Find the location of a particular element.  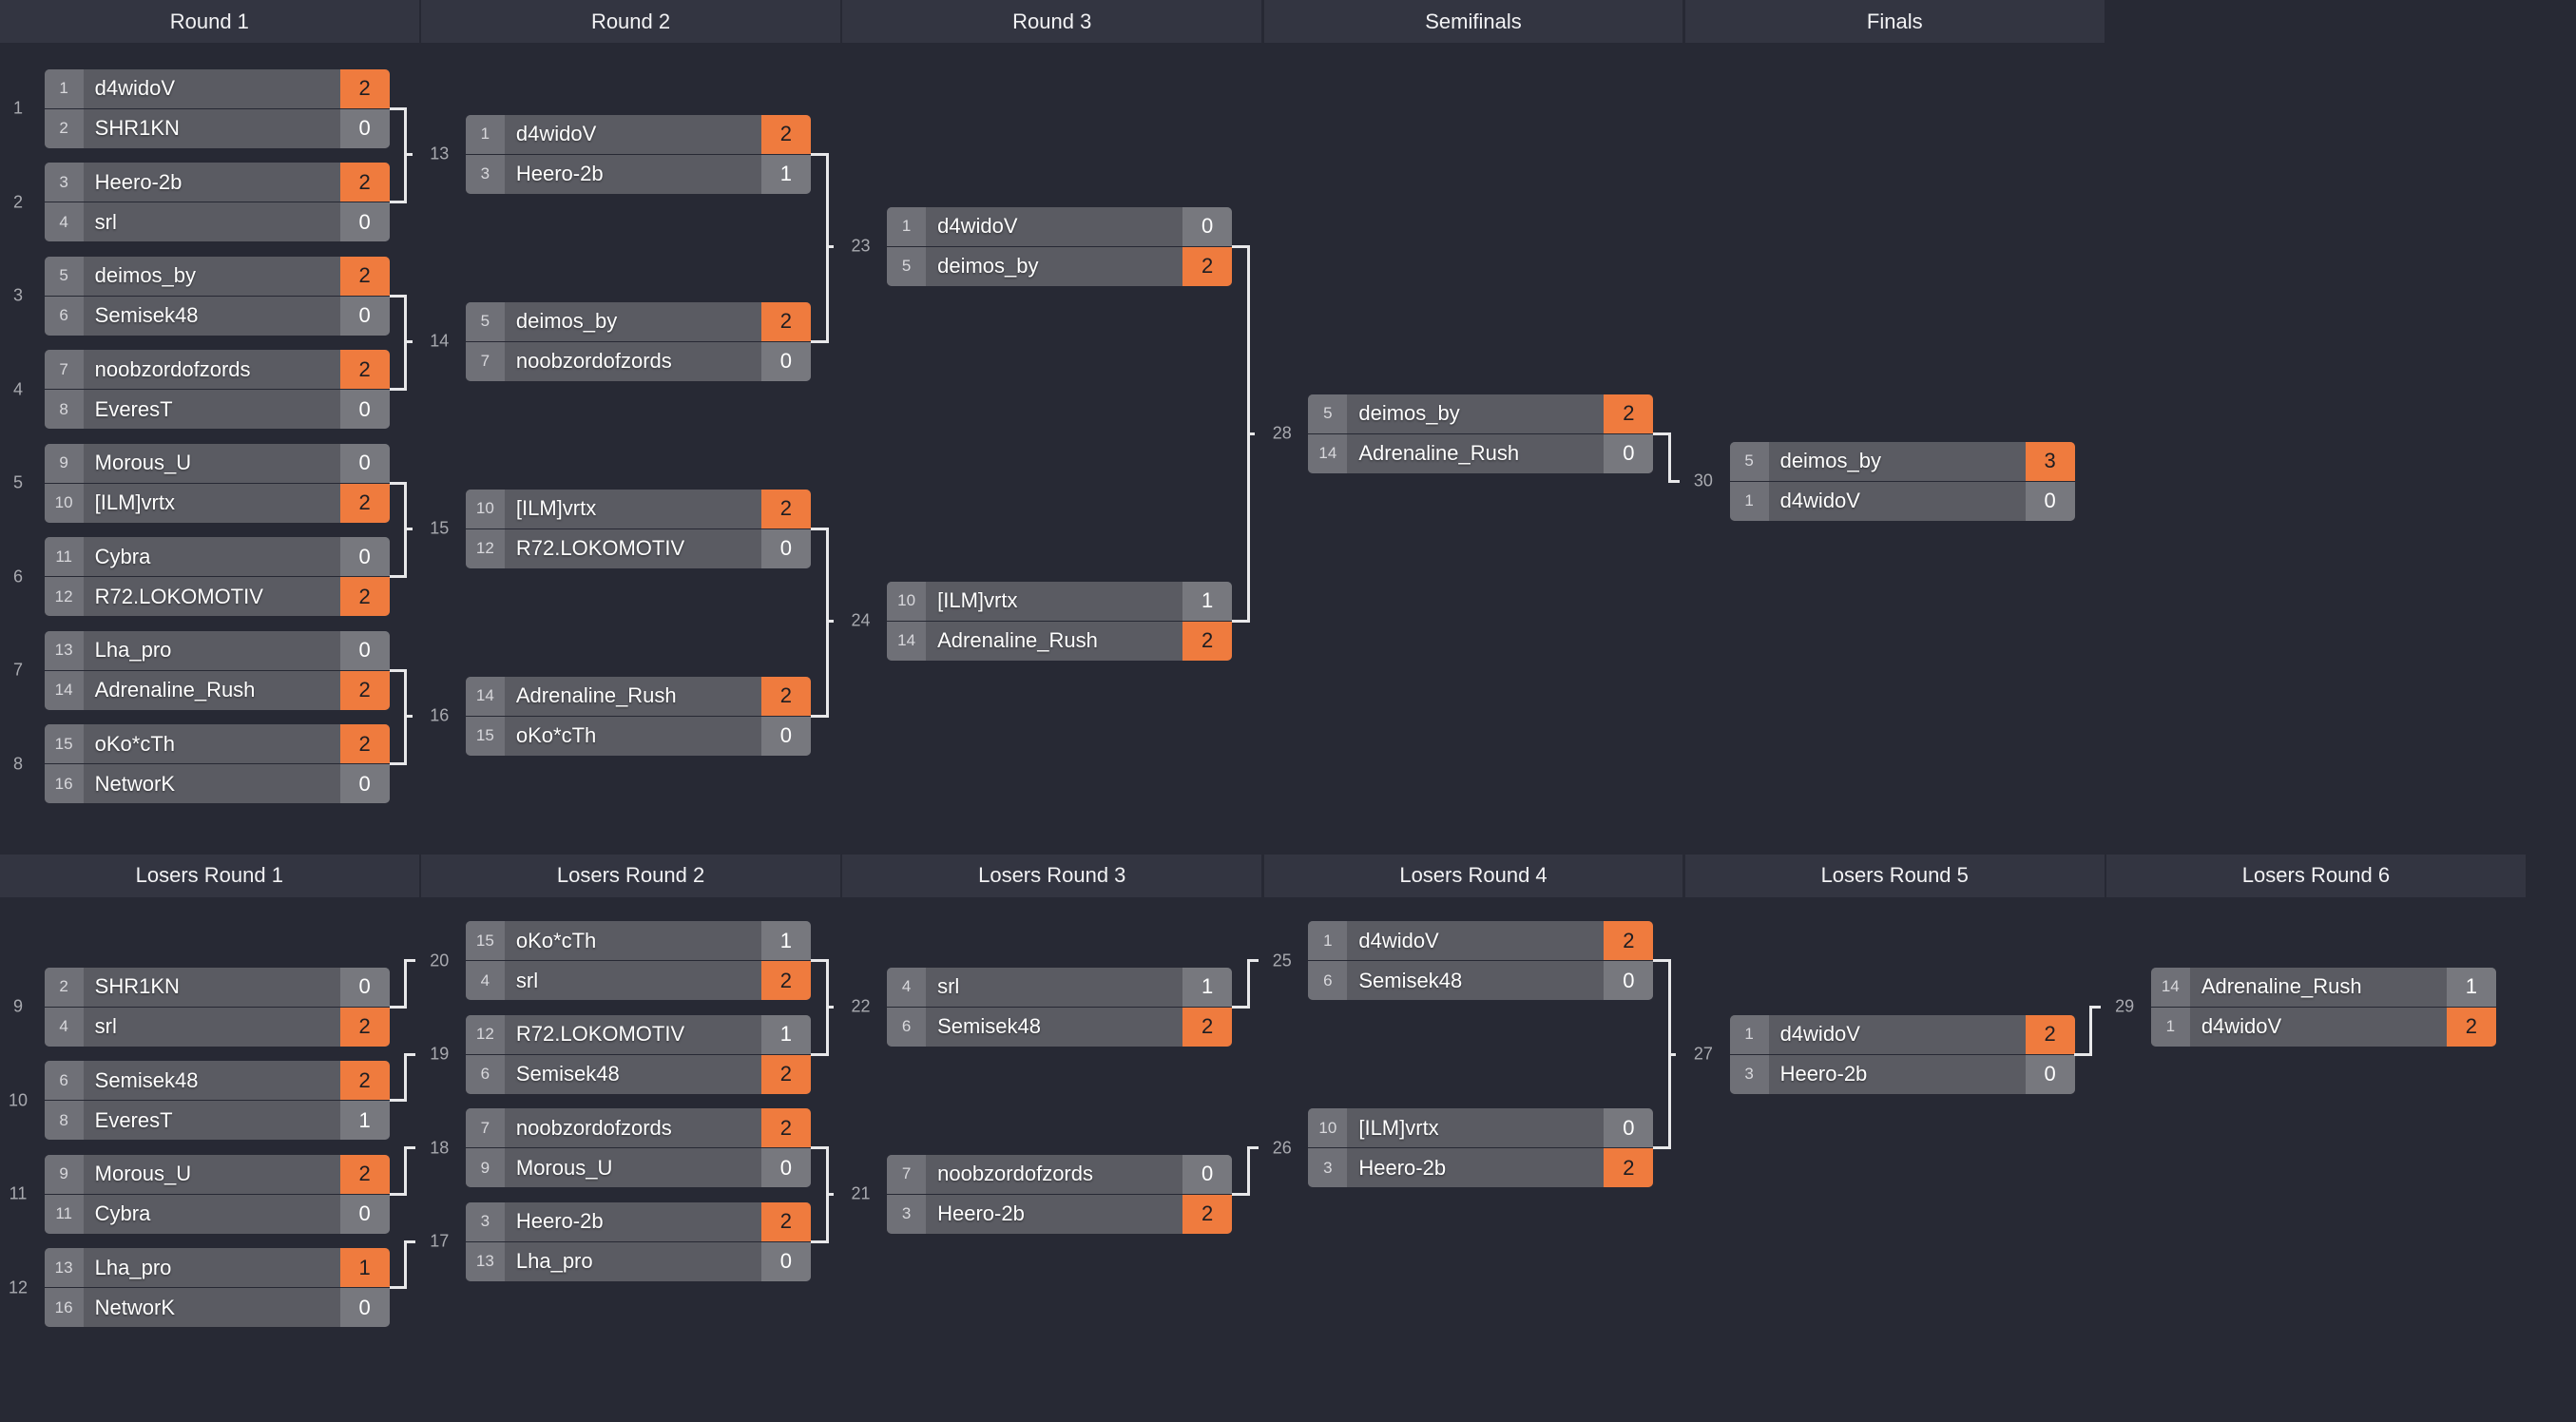

participant-seed: 3 is located at coordinates (1328, 1168).